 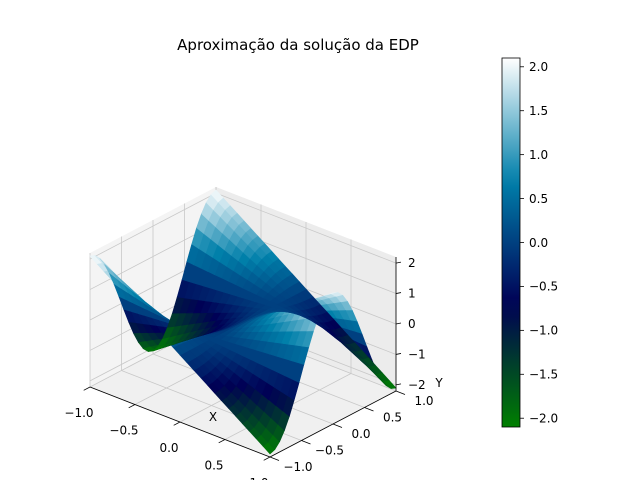 I want to click on z-tick-label: 1, so click(x=412, y=294).